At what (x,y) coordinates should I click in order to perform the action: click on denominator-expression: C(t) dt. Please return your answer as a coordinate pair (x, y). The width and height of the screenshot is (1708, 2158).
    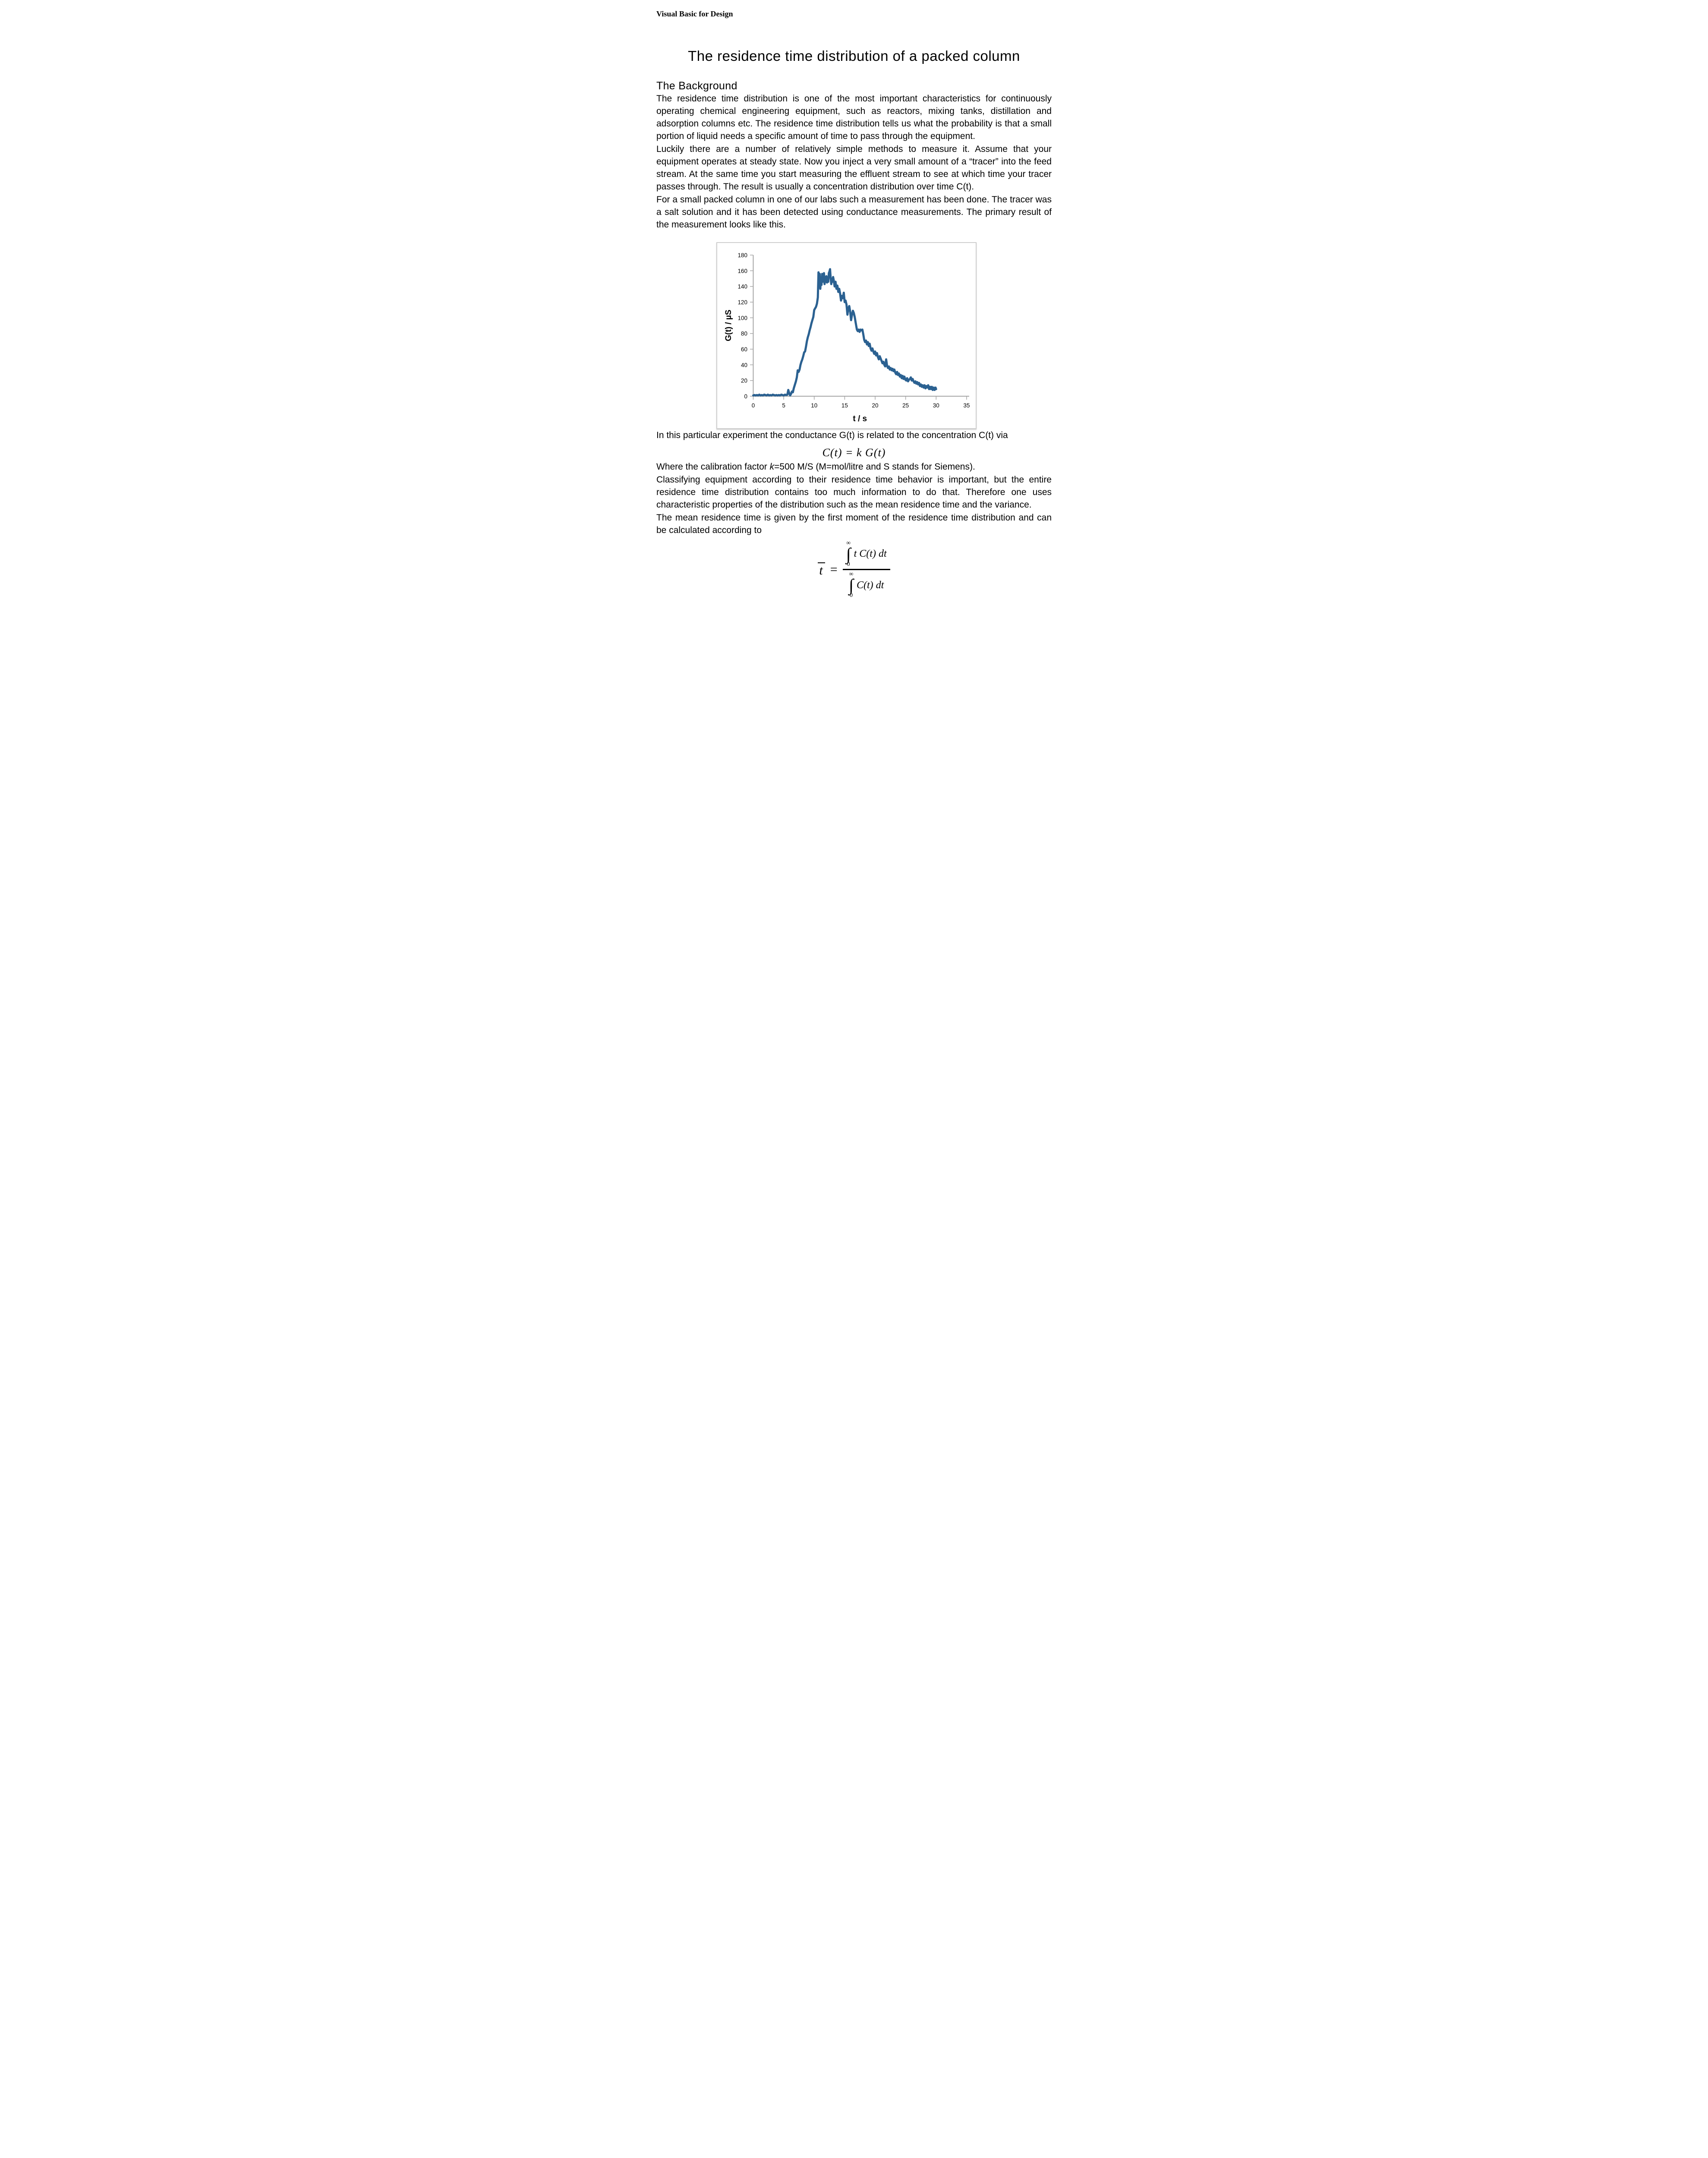
    Looking at the image, I should click on (870, 585).